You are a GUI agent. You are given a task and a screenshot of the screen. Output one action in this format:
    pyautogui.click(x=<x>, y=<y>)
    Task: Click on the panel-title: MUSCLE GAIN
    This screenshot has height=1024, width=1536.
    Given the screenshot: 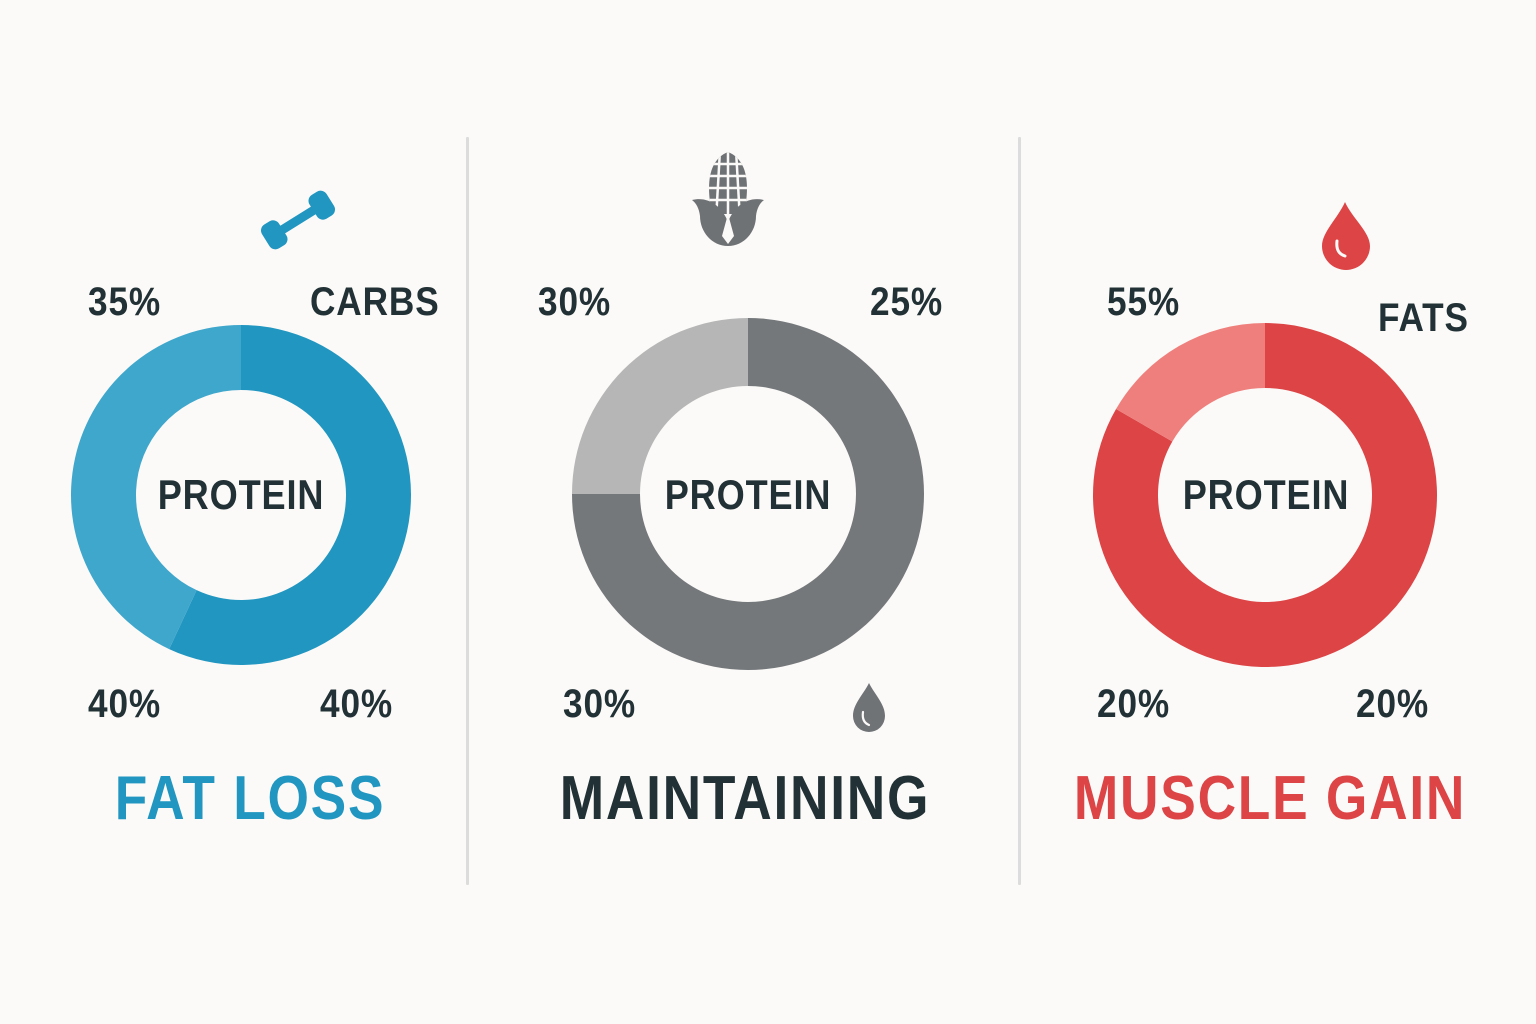 What is the action you would take?
    pyautogui.click(x=1270, y=798)
    